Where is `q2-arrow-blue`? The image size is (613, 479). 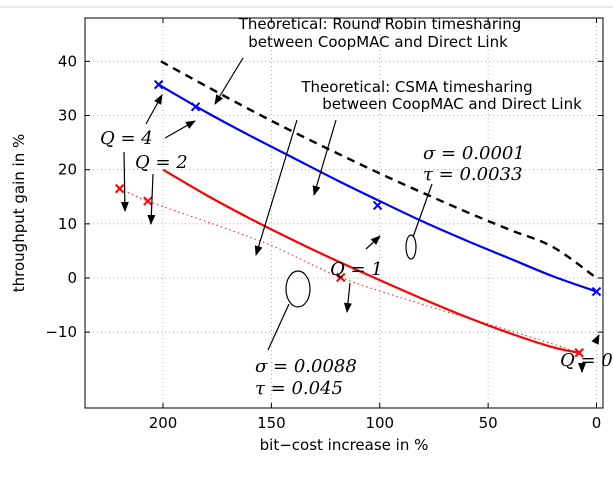 q2-arrow-blue is located at coordinates (180, 129).